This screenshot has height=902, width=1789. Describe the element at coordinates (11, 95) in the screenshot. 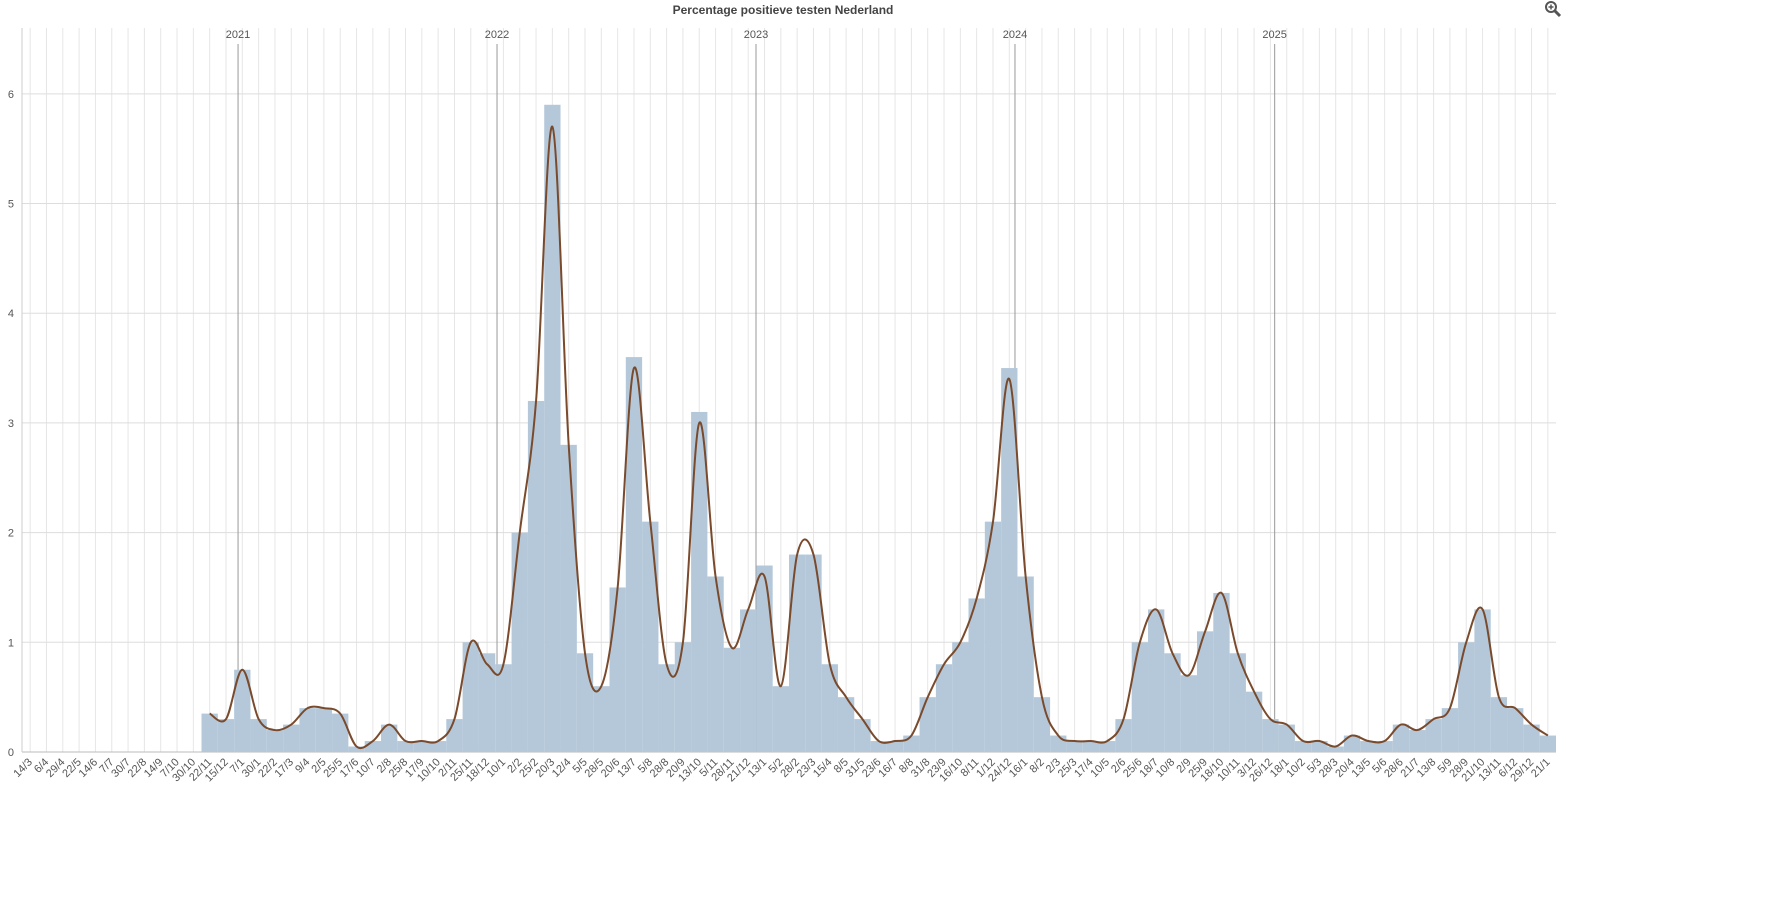

I see `y-tick-label: 6` at that location.